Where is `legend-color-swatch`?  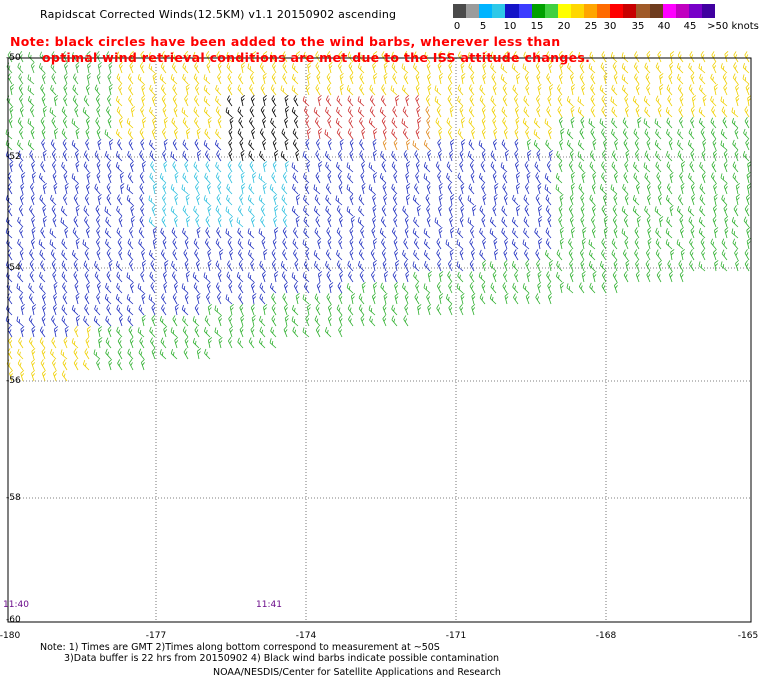 legend-color-swatch is located at coordinates (473, 11).